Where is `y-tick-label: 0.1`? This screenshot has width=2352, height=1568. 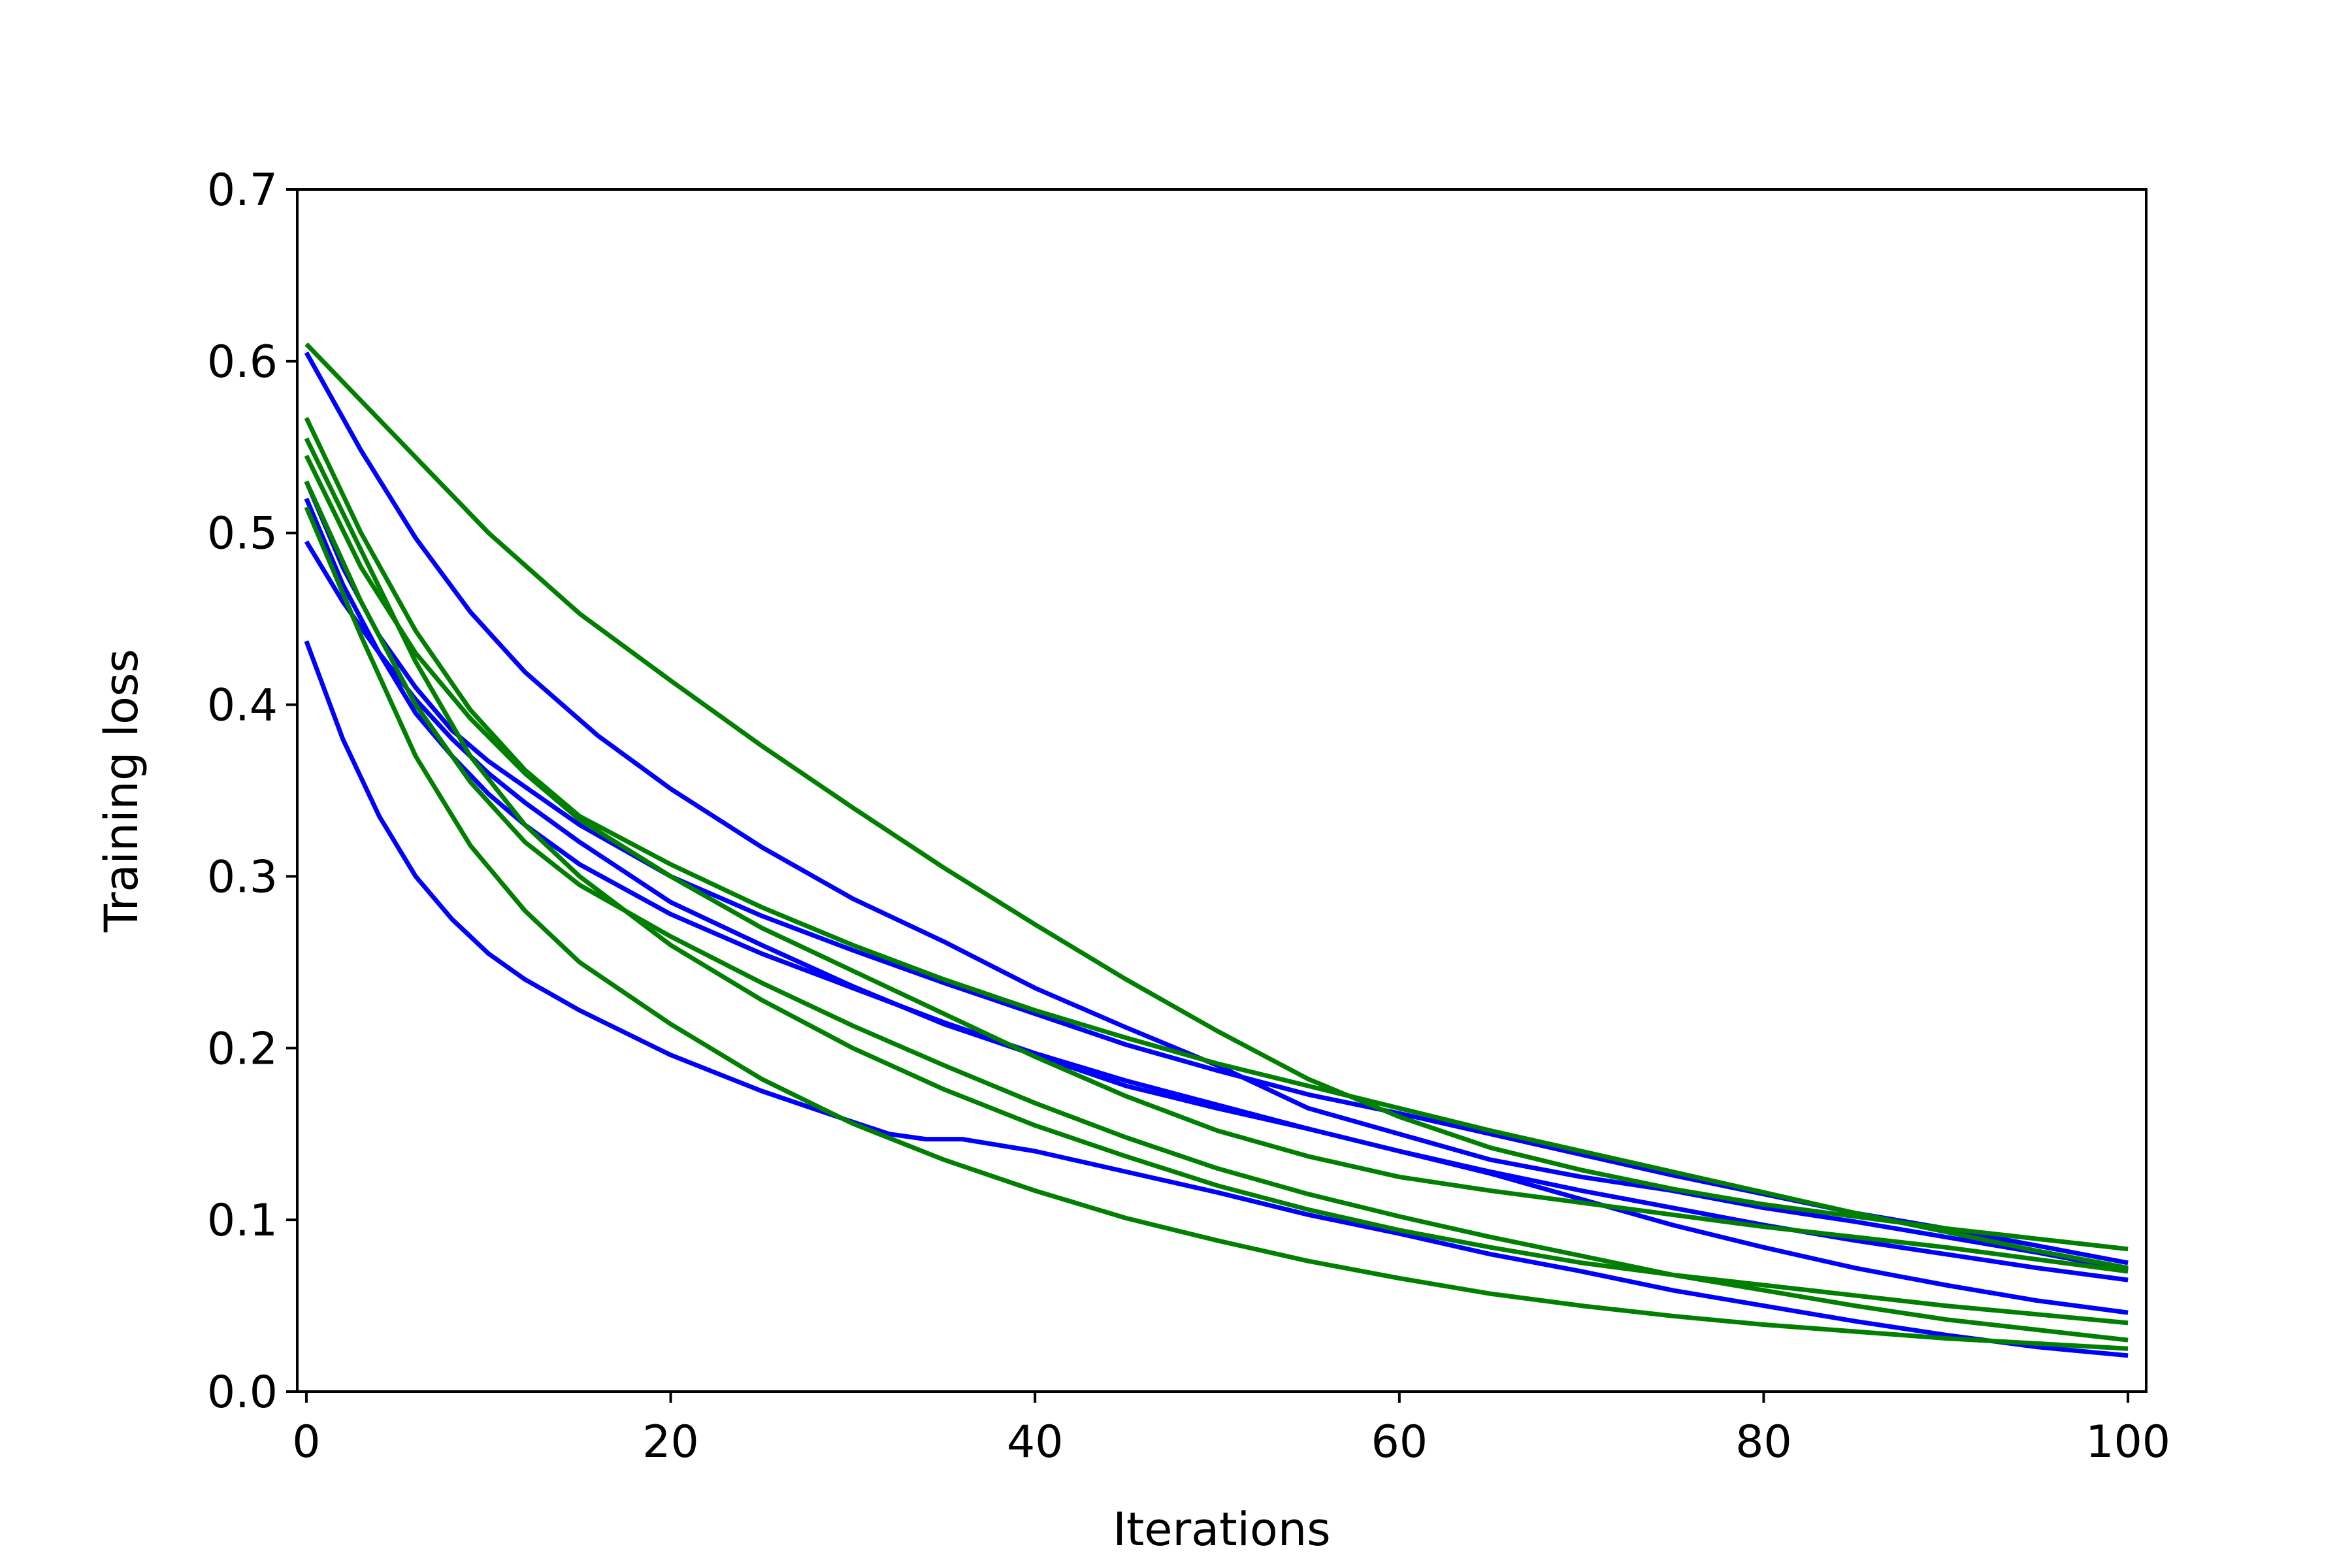
y-tick-label: 0.1 is located at coordinates (242, 1221).